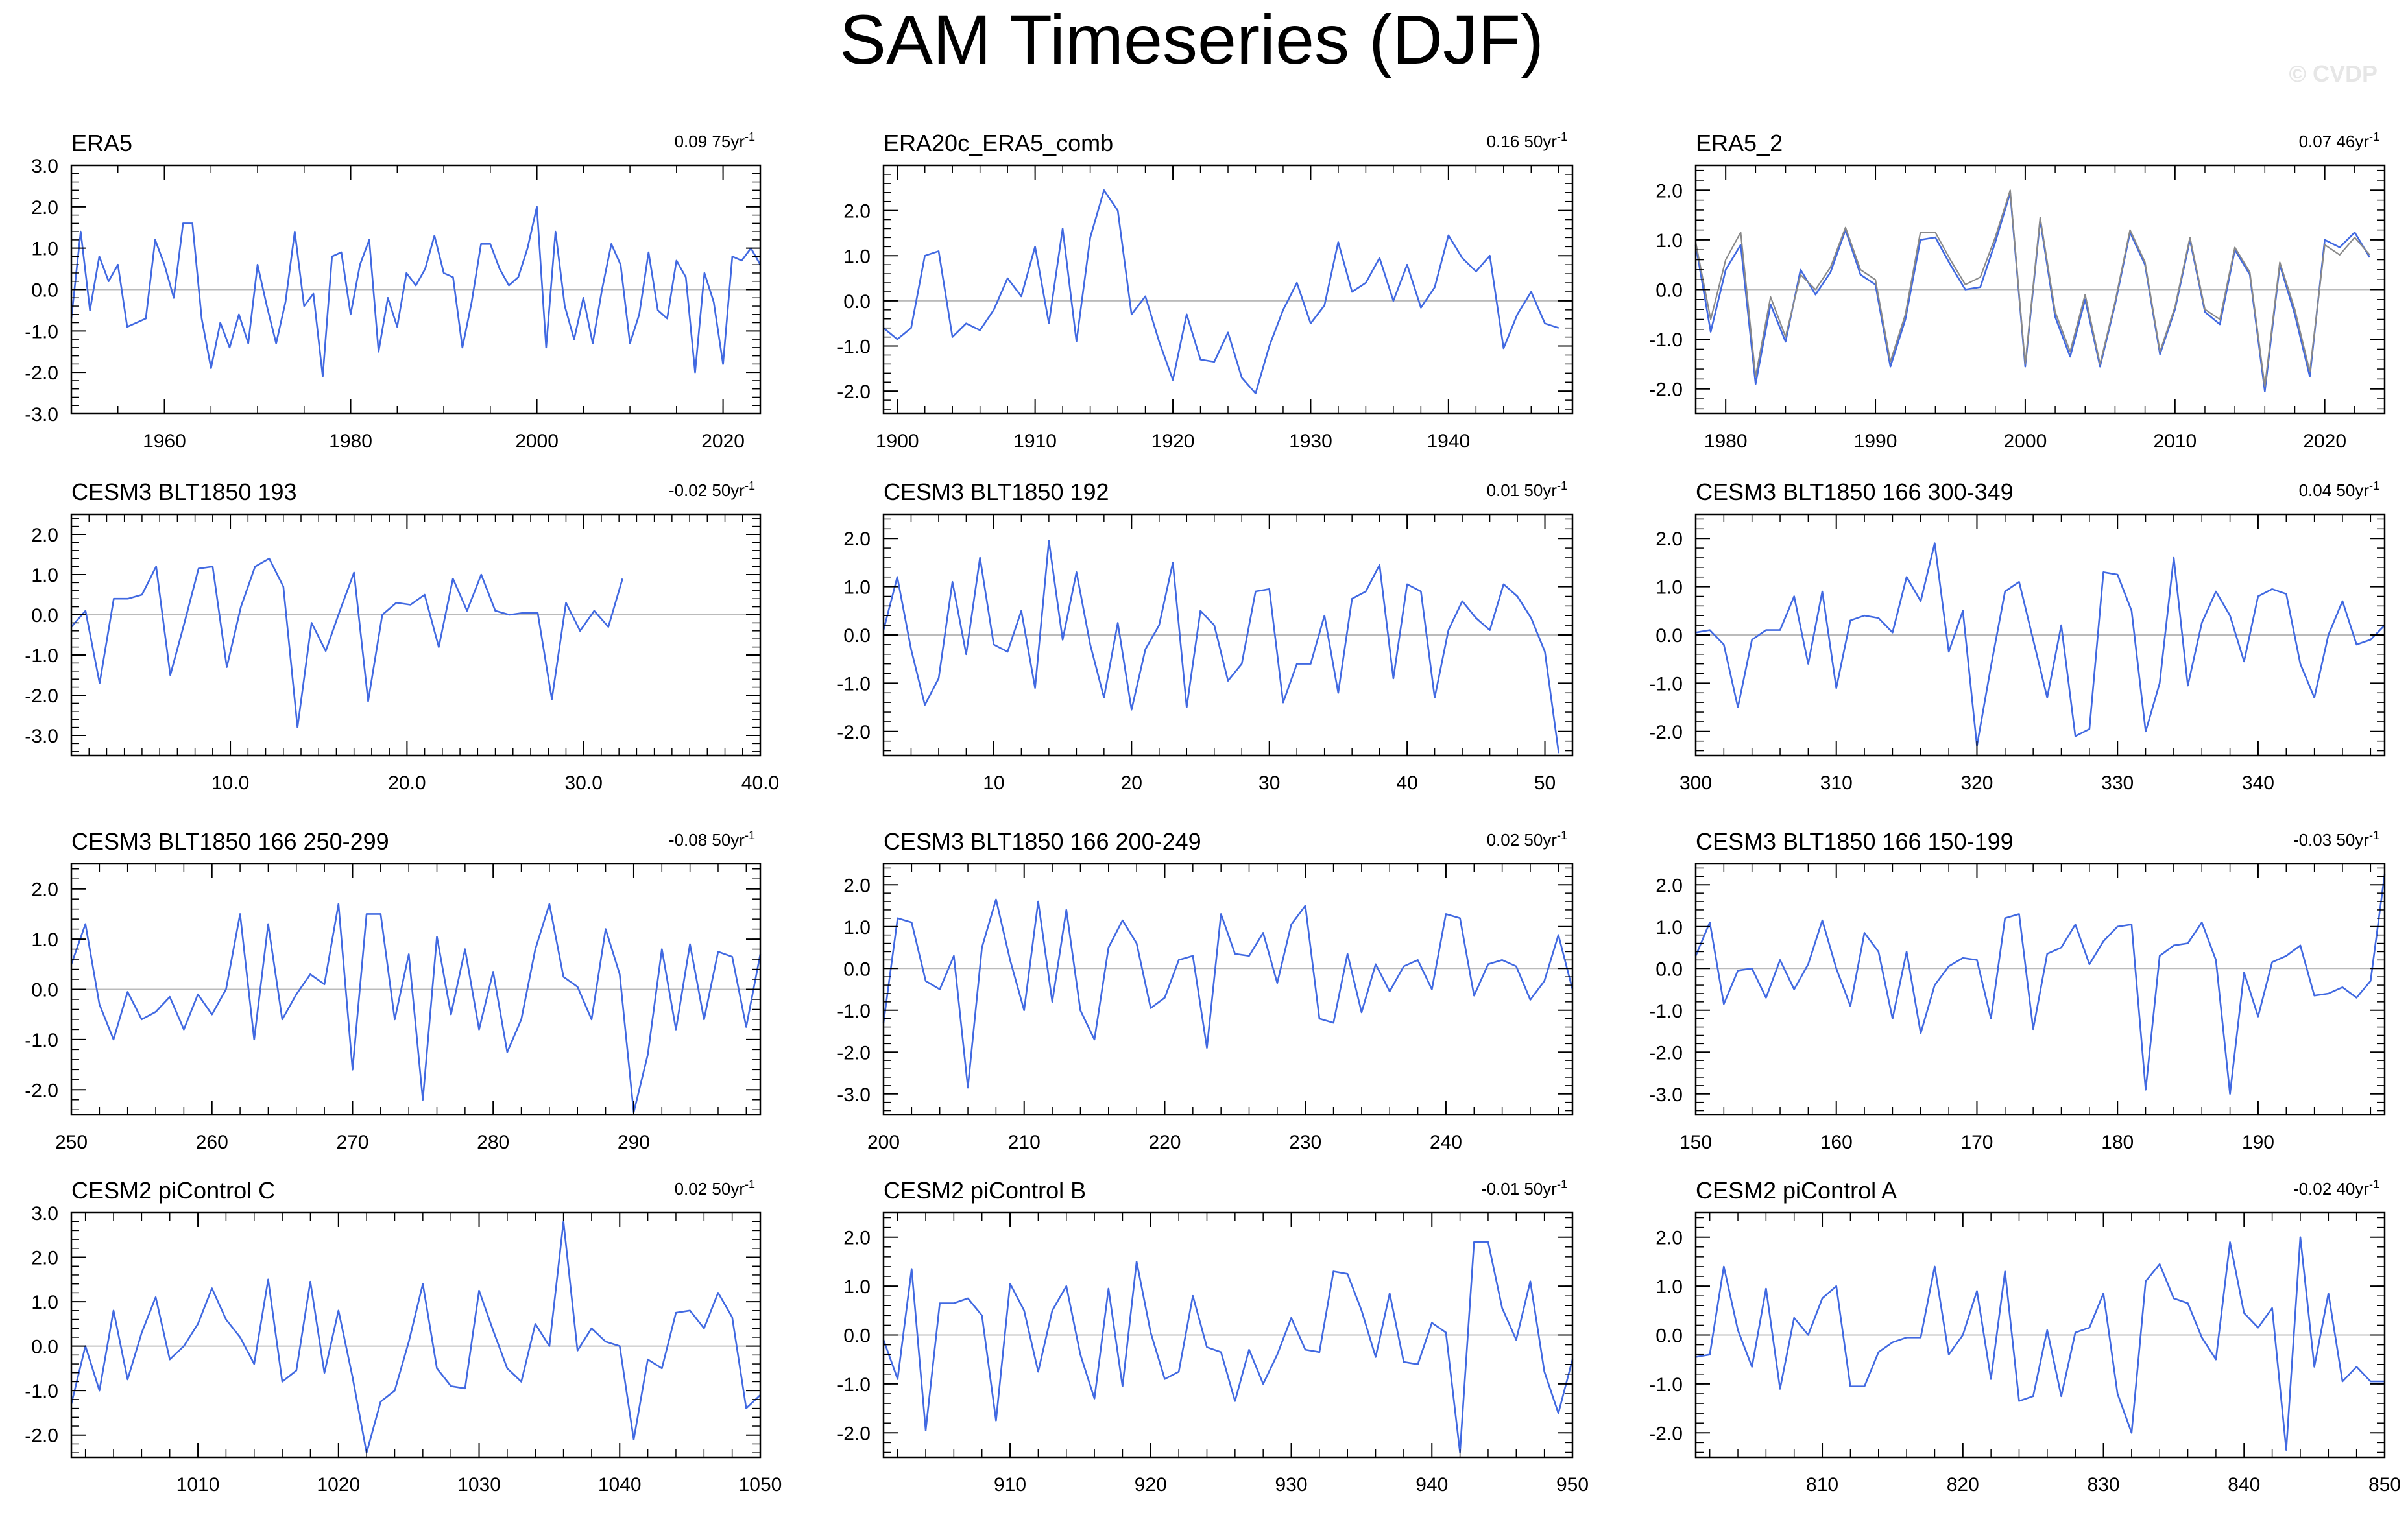 The width and height of the screenshot is (2408, 1526). What do you see at coordinates (212, 1142) in the screenshot?
I see `x-tick-label: 260` at bounding box center [212, 1142].